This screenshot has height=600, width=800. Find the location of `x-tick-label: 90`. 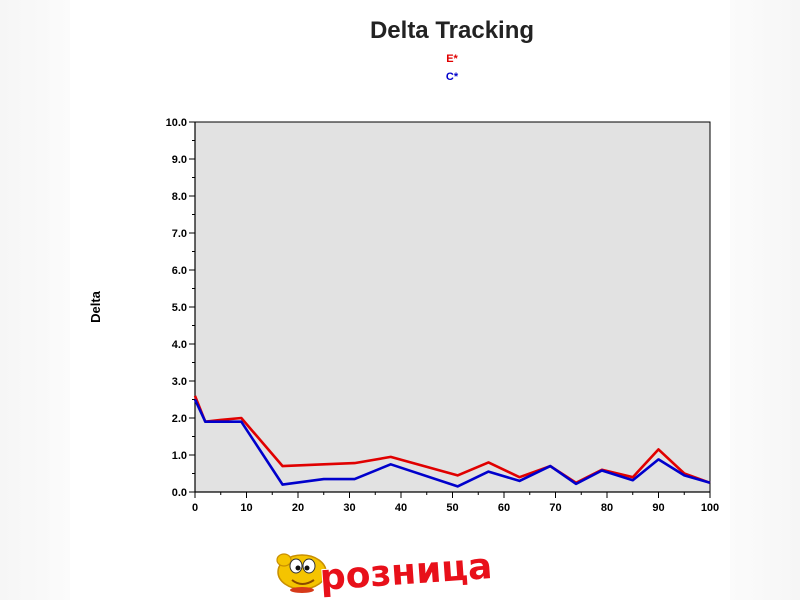

x-tick-label: 90 is located at coordinates (658, 508).